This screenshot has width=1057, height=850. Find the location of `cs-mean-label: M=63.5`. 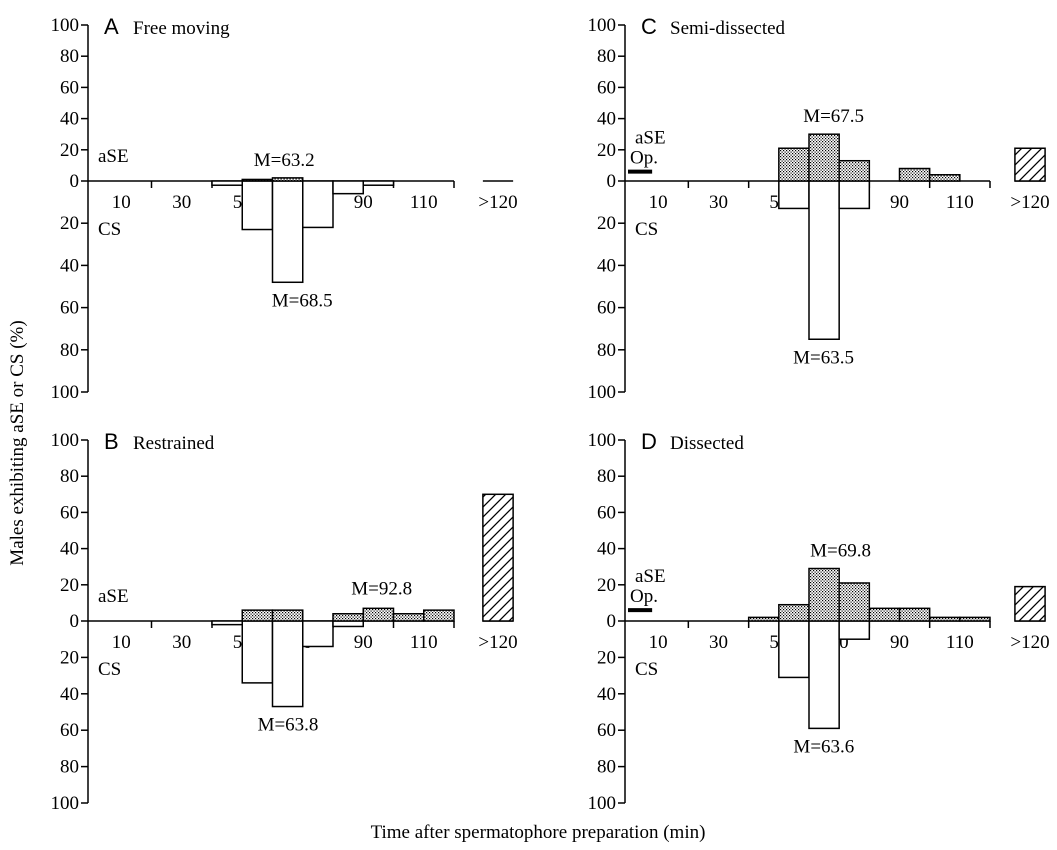

cs-mean-label: M=63.5 is located at coordinates (823, 357).